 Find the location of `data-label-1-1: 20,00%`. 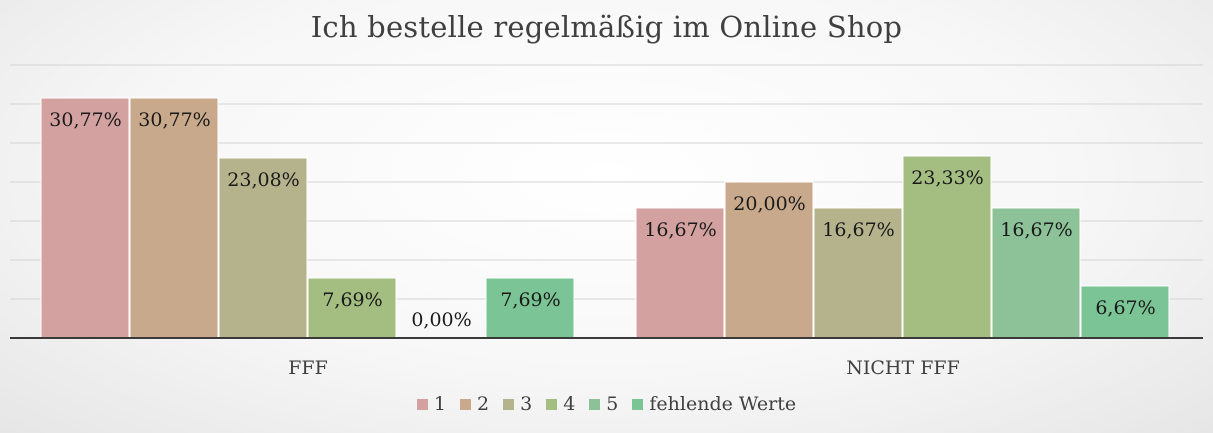

data-label-1-1: 20,00% is located at coordinates (769, 204).